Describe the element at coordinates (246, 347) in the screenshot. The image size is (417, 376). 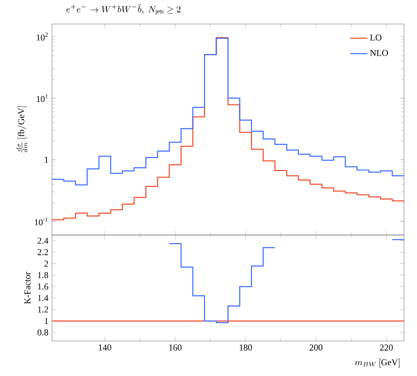
I see `x-tick-label: 180` at that location.